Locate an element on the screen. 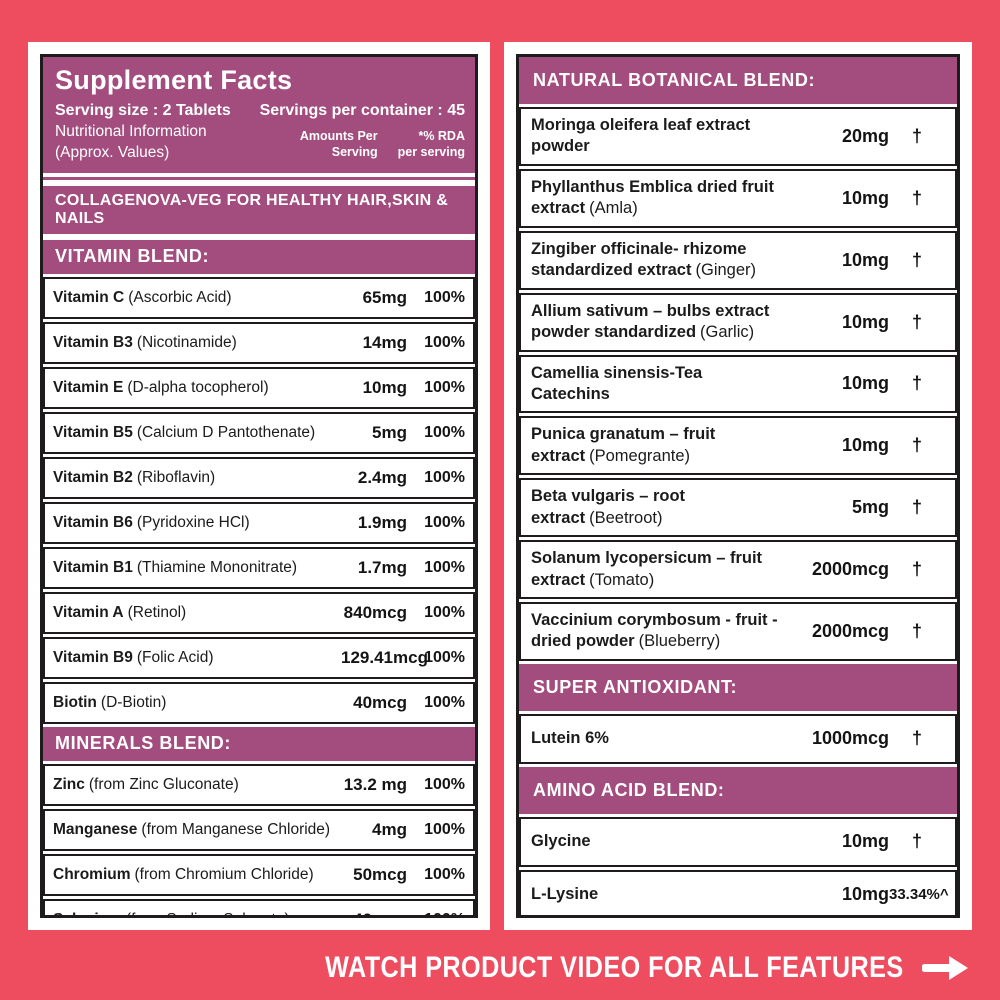 The height and width of the screenshot is (1000, 1000). ingredient-name: Vitamin B3 (Nicotinamide) is located at coordinates (197, 343).